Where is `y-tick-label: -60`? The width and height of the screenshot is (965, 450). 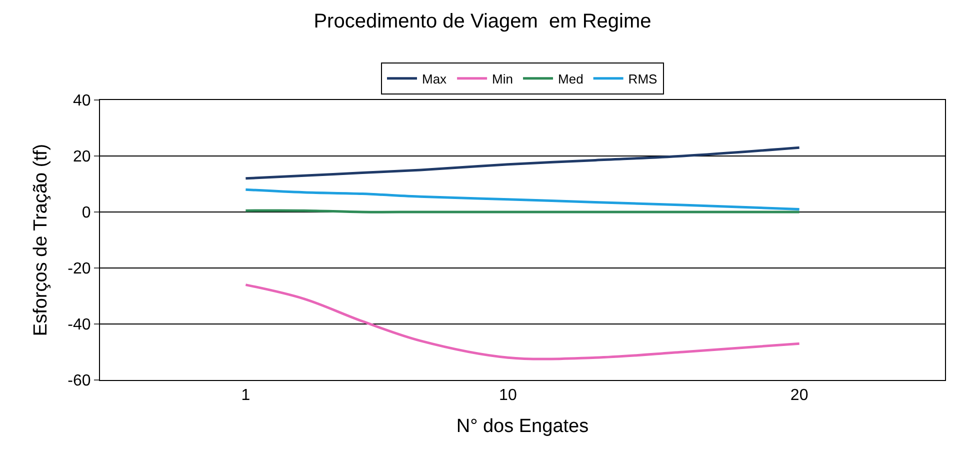
y-tick-label: -60 is located at coordinates (79, 381).